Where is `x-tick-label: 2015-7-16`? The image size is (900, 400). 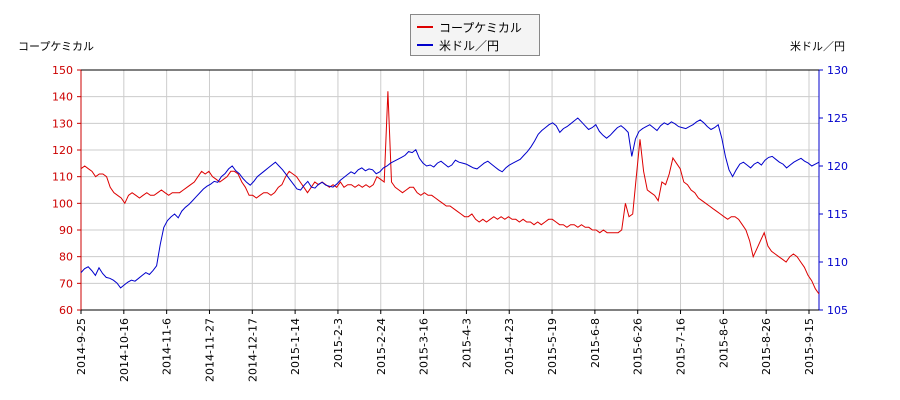
x-tick-label: 2015-7-16 is located at coordinates (681, 346).